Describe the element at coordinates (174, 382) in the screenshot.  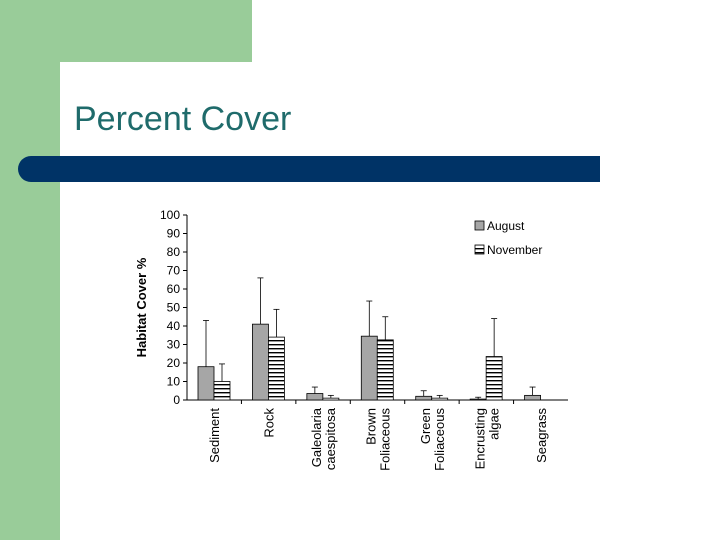
I see `y-tick-label: 10` at that location.